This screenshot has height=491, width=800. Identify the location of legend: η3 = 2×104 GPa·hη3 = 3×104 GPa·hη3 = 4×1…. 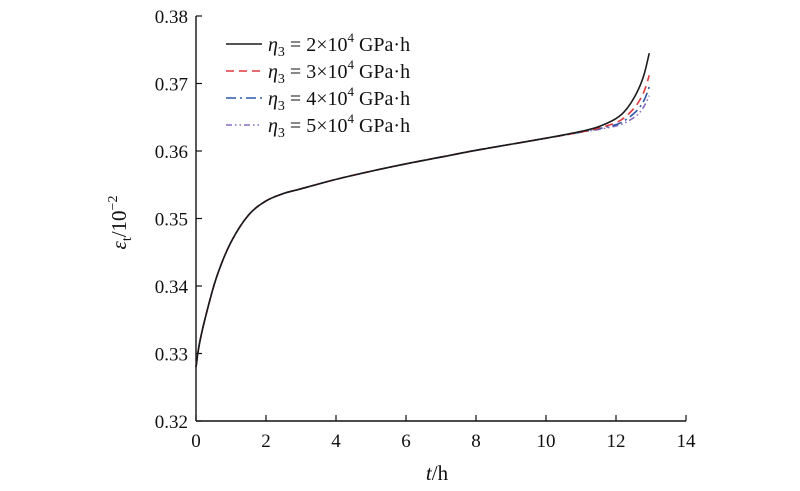
(318, 85).